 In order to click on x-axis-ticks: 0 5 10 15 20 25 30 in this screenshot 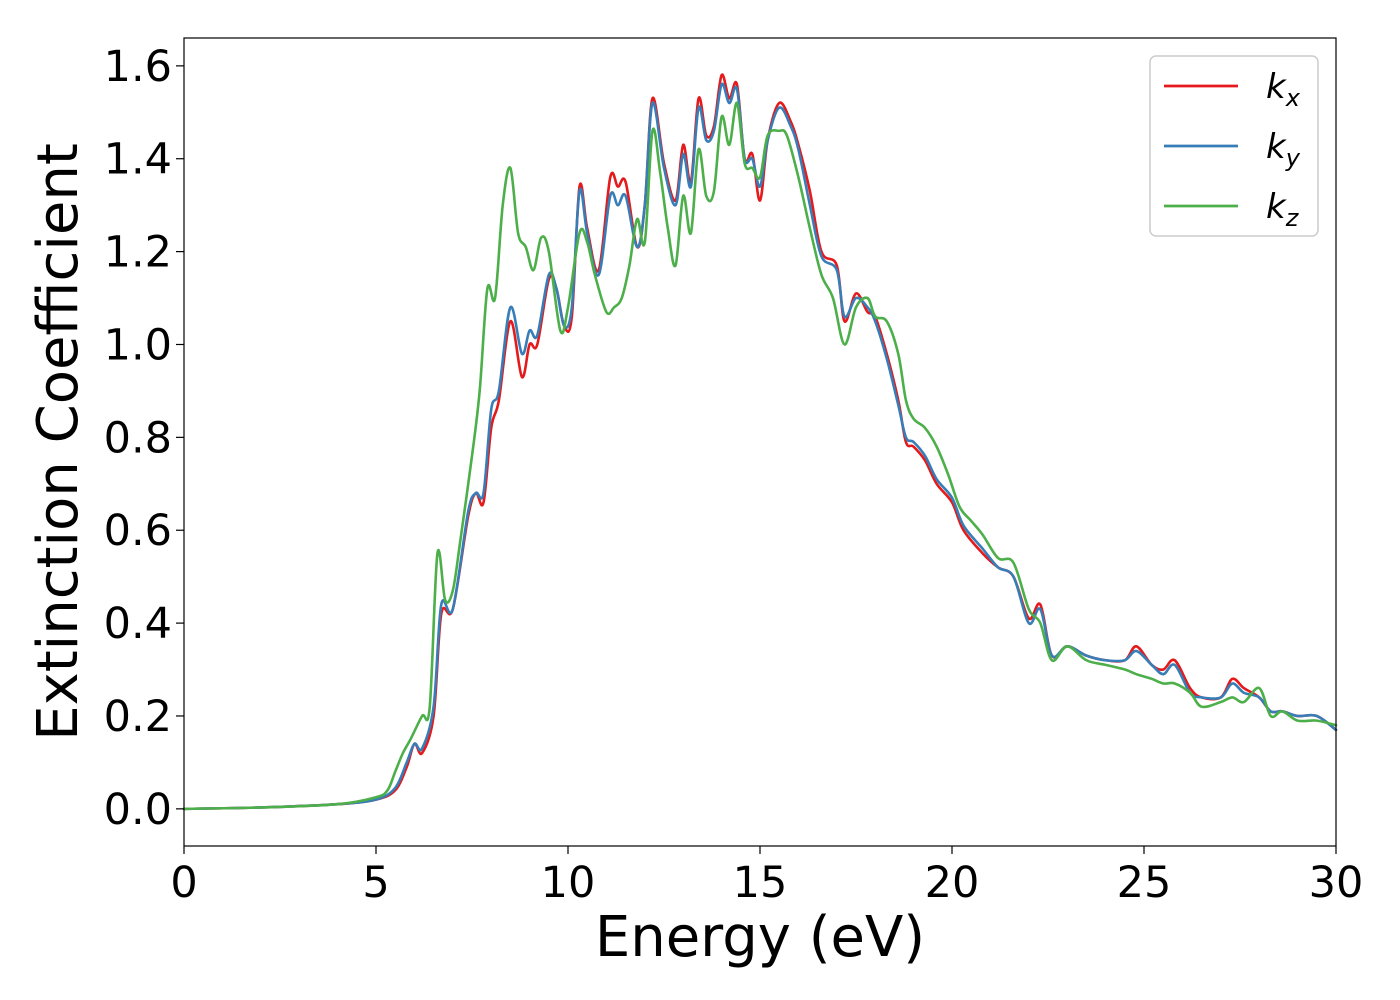, I will do `click(766, 877)`.